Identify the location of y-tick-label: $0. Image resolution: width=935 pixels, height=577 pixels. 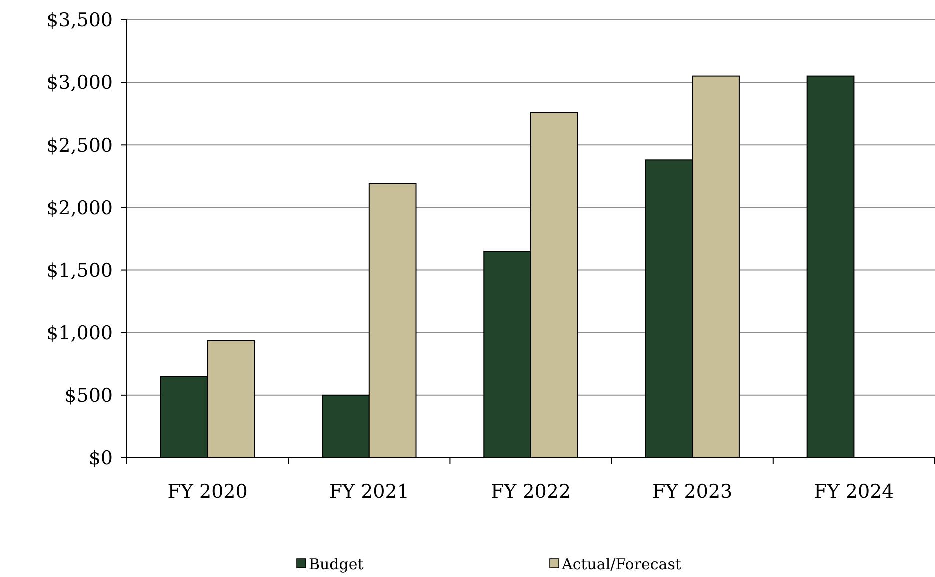
(100, 459).